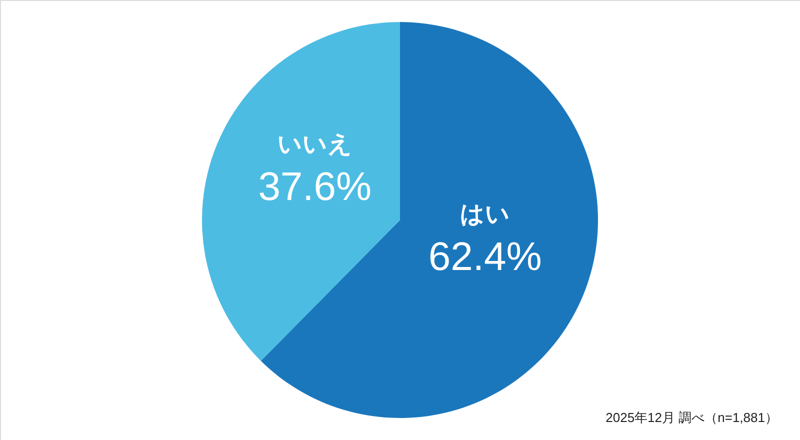 Image resolution: width=800 pixels, height=440 pixels. What do you see at coordinates (485, 214) in the screenshot?
I see `slice-label: はい` at bounding box center [485, 214].